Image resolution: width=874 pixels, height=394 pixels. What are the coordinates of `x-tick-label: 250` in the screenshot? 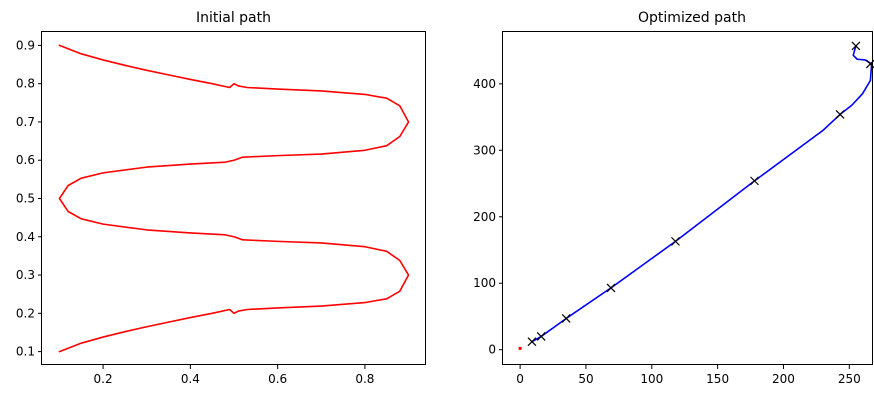 It's located at (849, 379).